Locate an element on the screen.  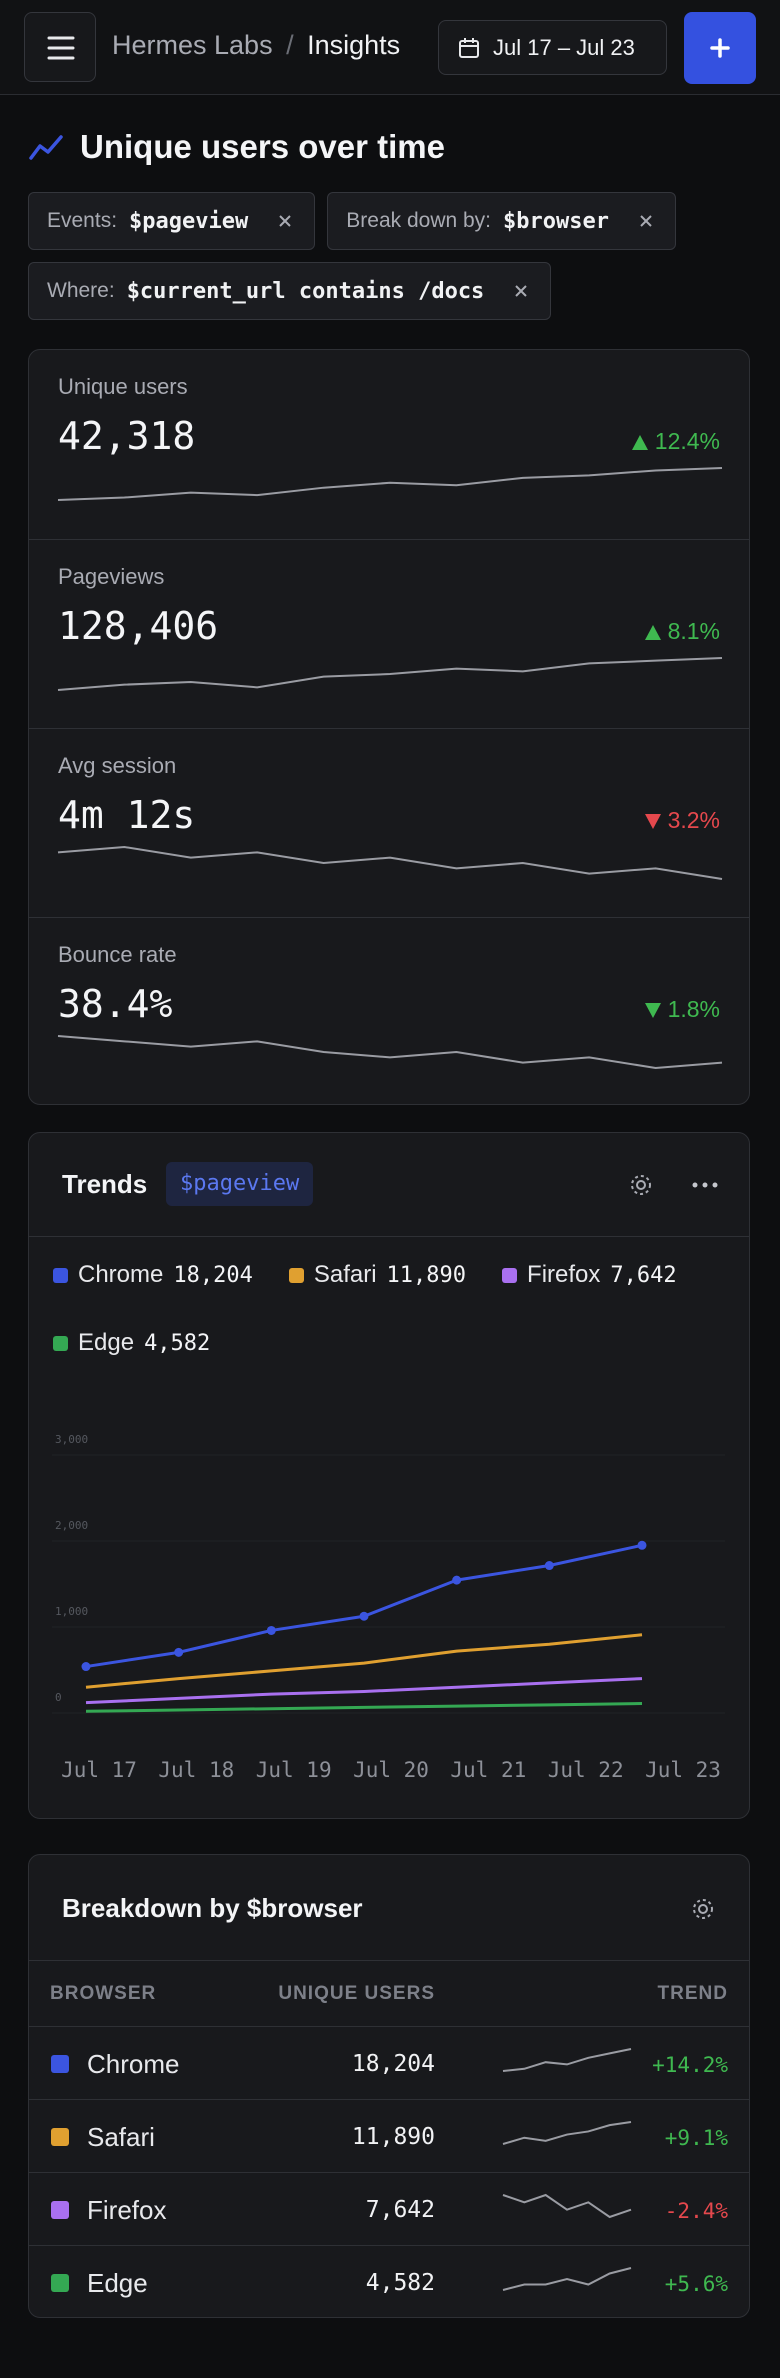
x-tick-label: Jul 17 is located at coordinates (99, 1770).